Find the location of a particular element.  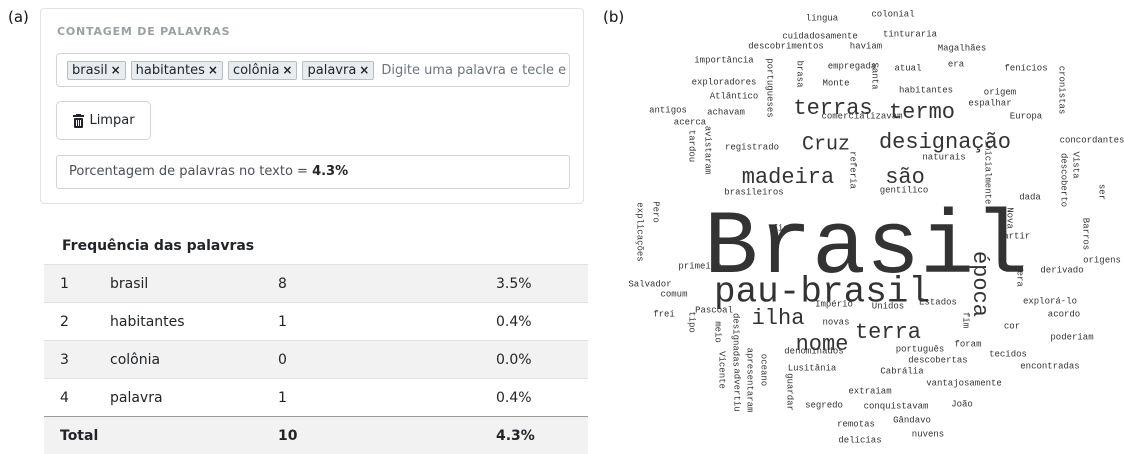

tag-text: brasil is located at coordinates (90, 70).